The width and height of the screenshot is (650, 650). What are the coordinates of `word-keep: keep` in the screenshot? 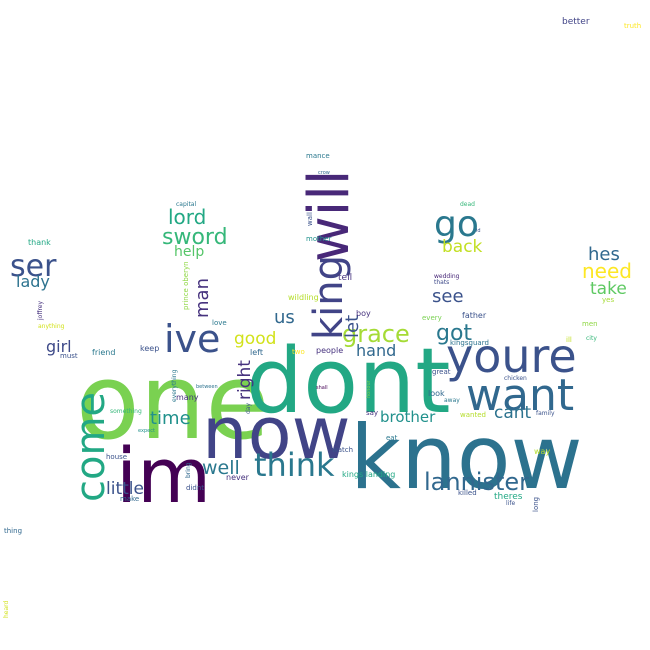 It's located at (149, 348).